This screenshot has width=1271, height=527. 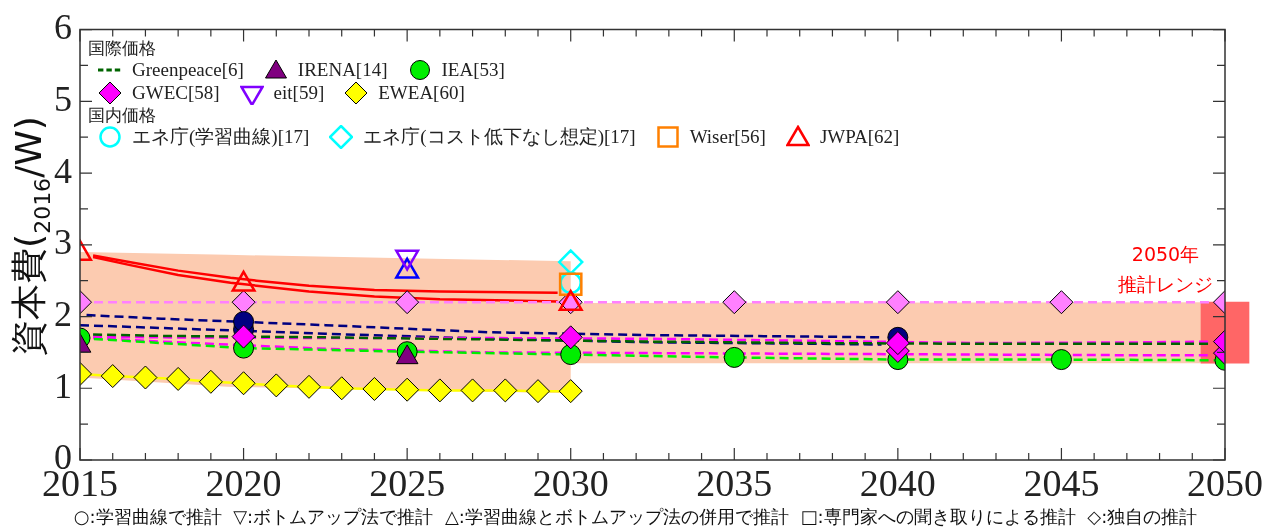 What do you see at coordinates (421, 93) in the screenshot?
I see `legend-label: EWEA[60]` at bounding box center [421, 93].